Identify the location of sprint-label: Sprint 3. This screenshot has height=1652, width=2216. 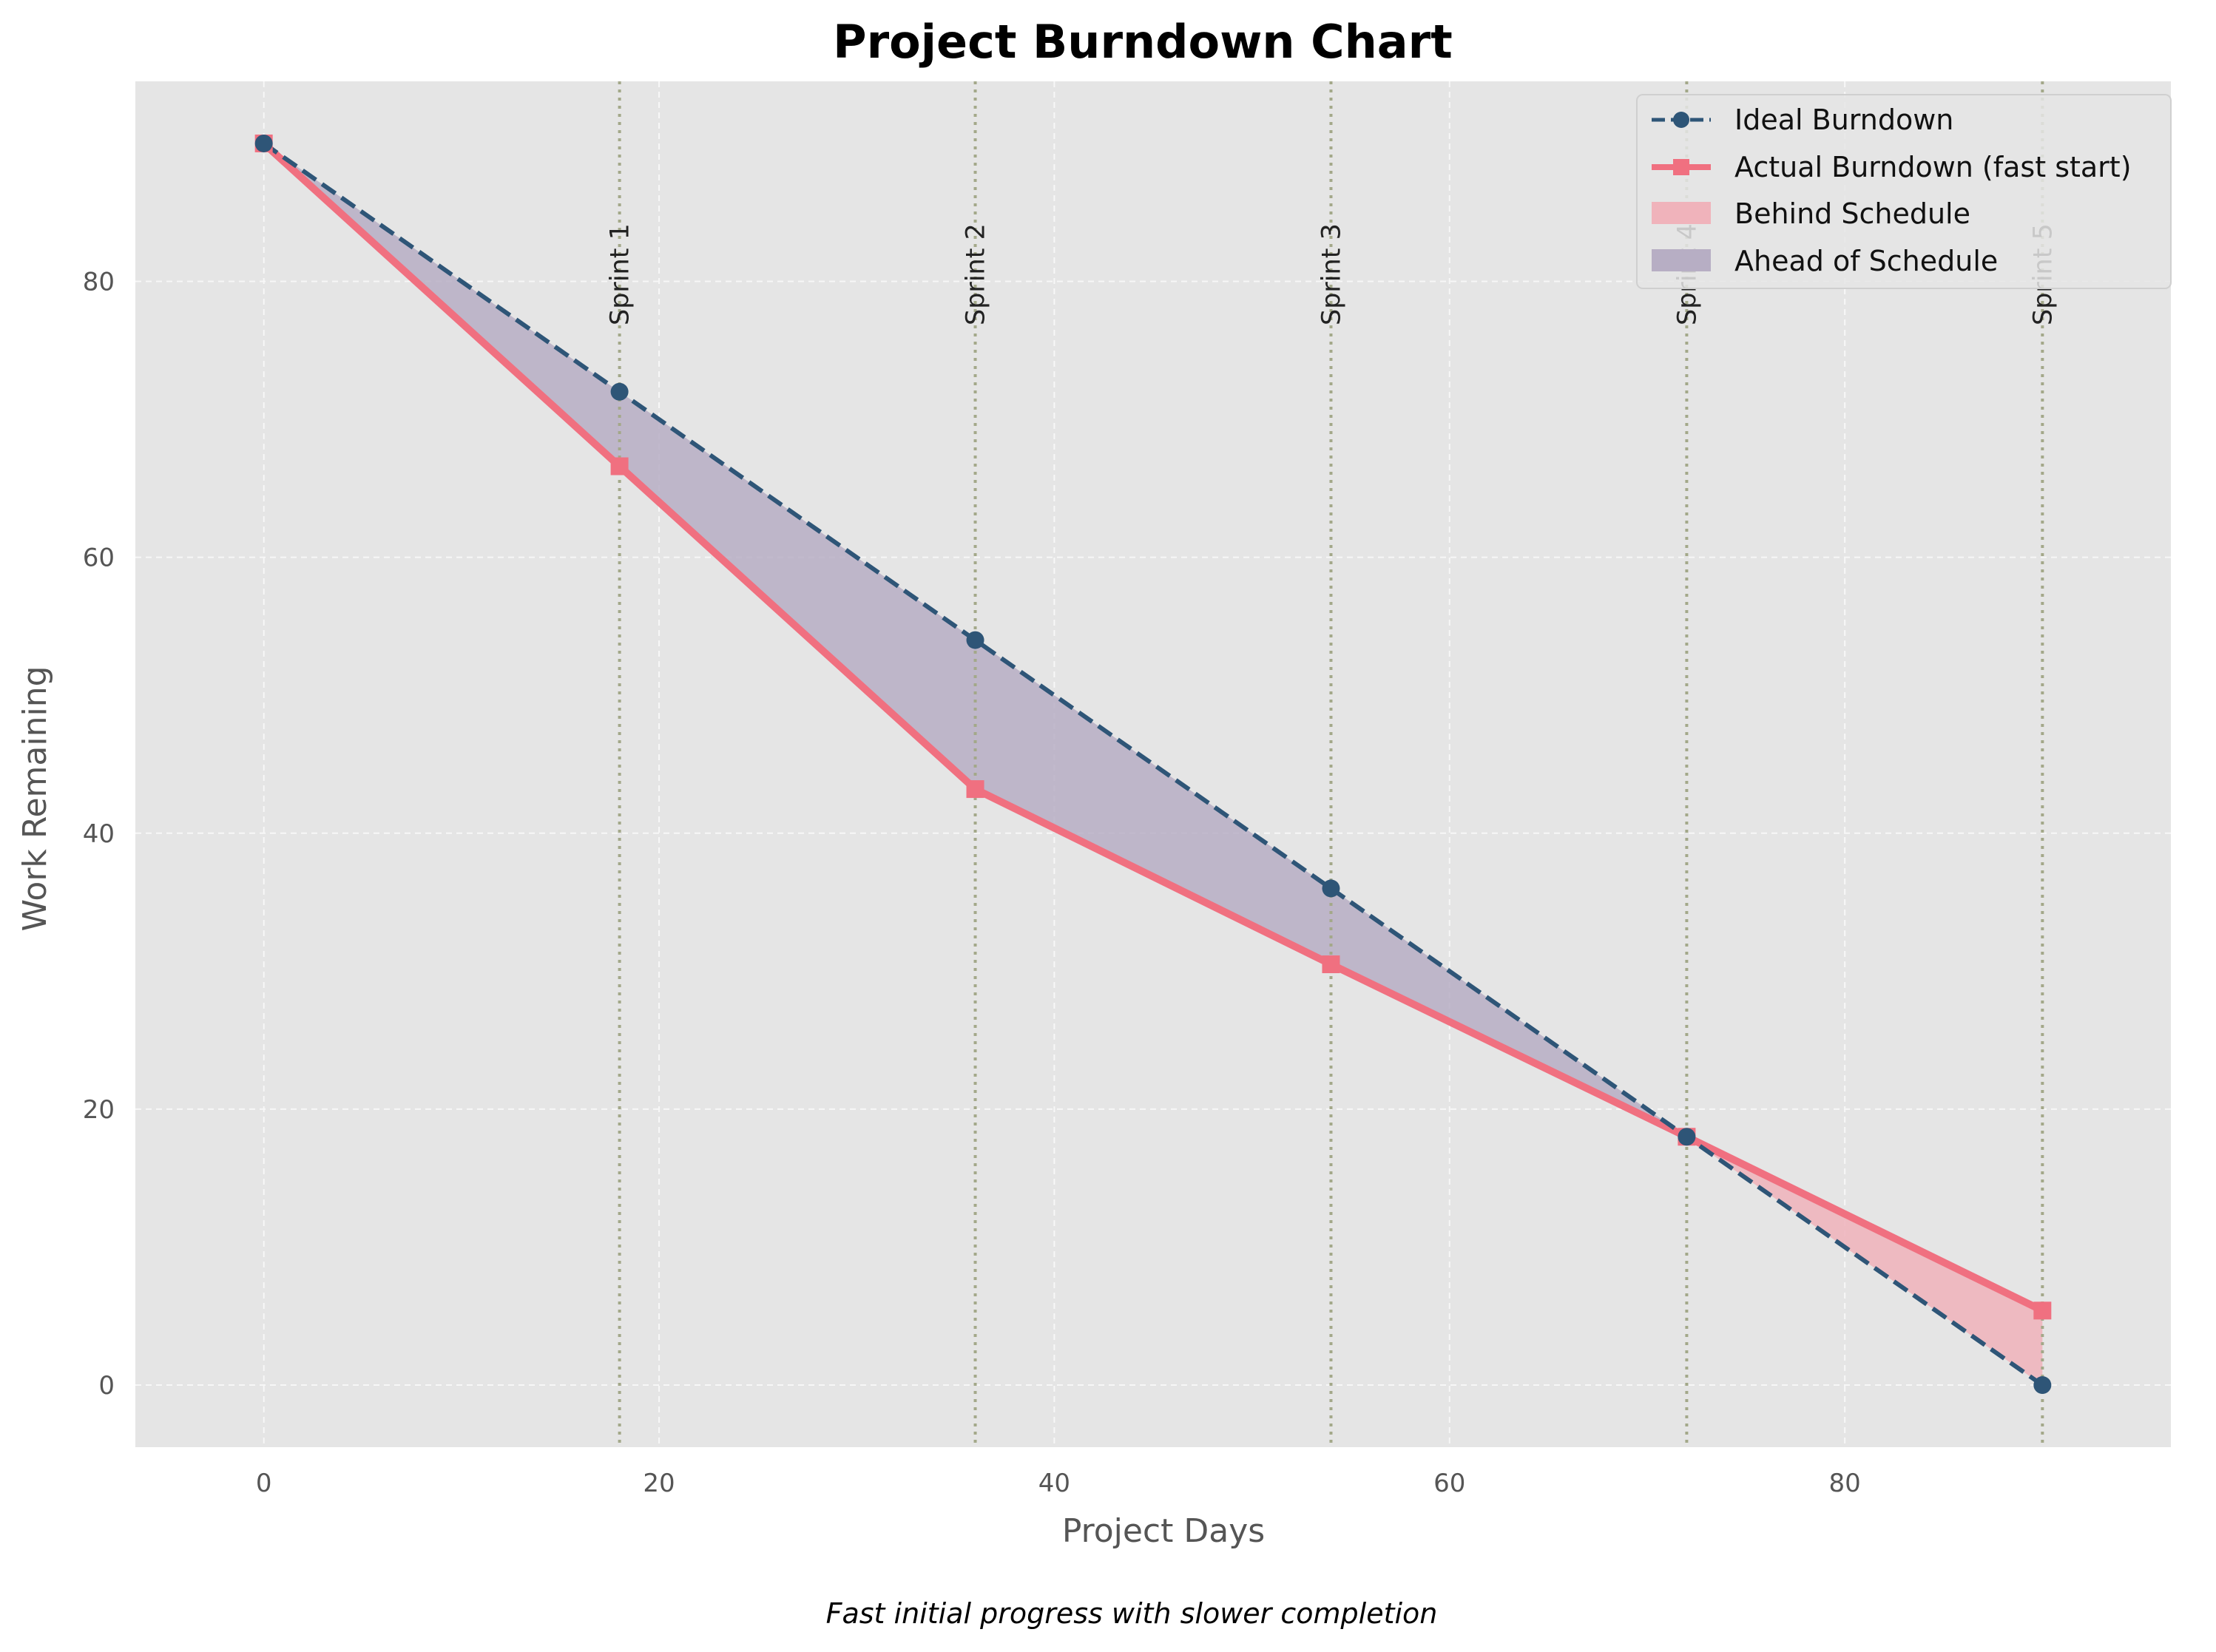
(1331, 274).